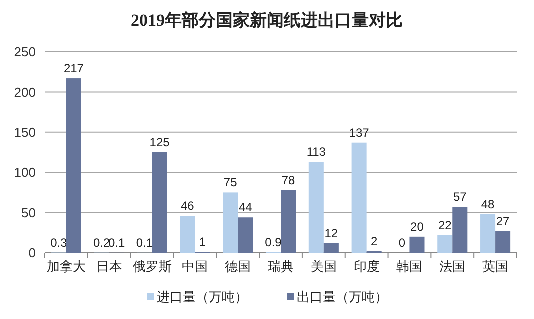 Image resolution: width=534 pixels, height=319 pixels. I want to click on x-tick-label: 美国, so click(323, 266).